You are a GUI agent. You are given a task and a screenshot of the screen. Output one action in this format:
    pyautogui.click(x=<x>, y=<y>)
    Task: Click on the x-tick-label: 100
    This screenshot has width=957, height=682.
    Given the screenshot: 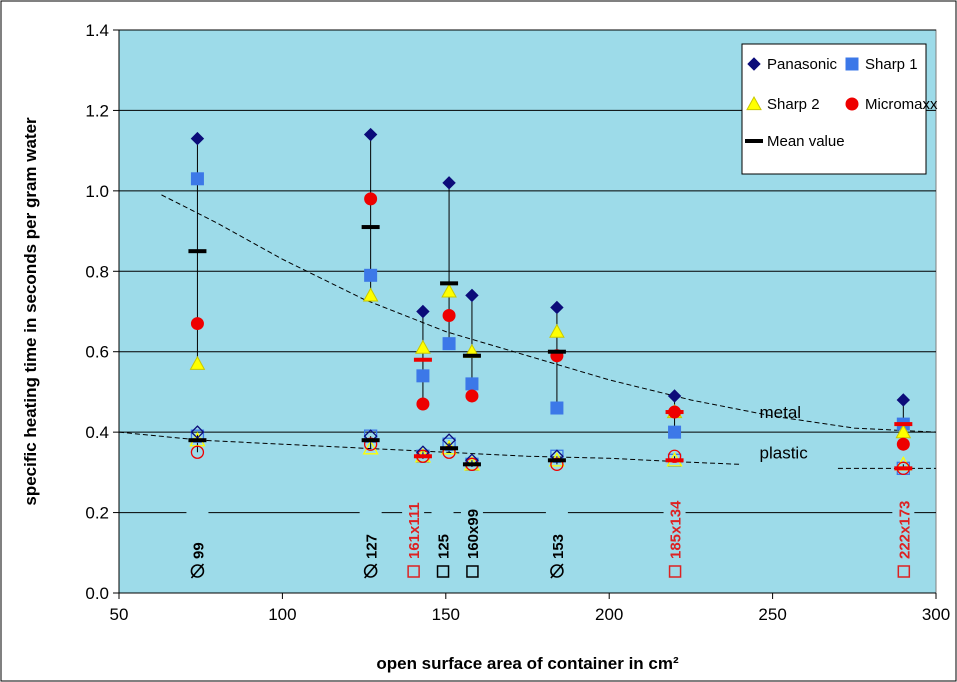 What is the action you would take?
    pyautogui.click(x=282, y=614)
    